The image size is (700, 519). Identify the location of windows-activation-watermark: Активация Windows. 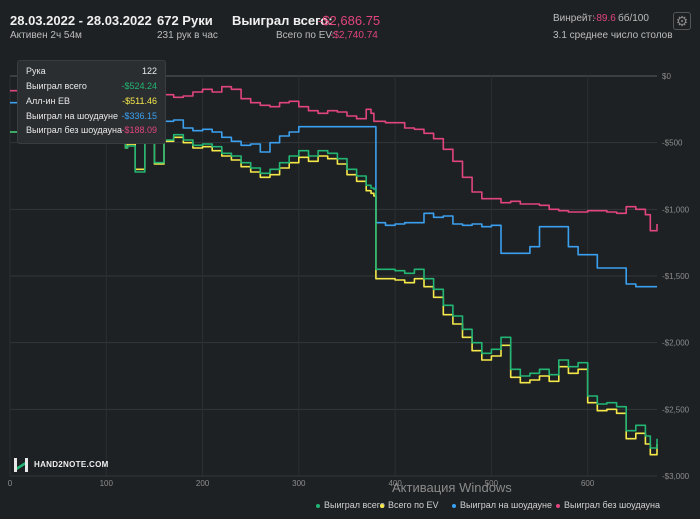
(452, 487).